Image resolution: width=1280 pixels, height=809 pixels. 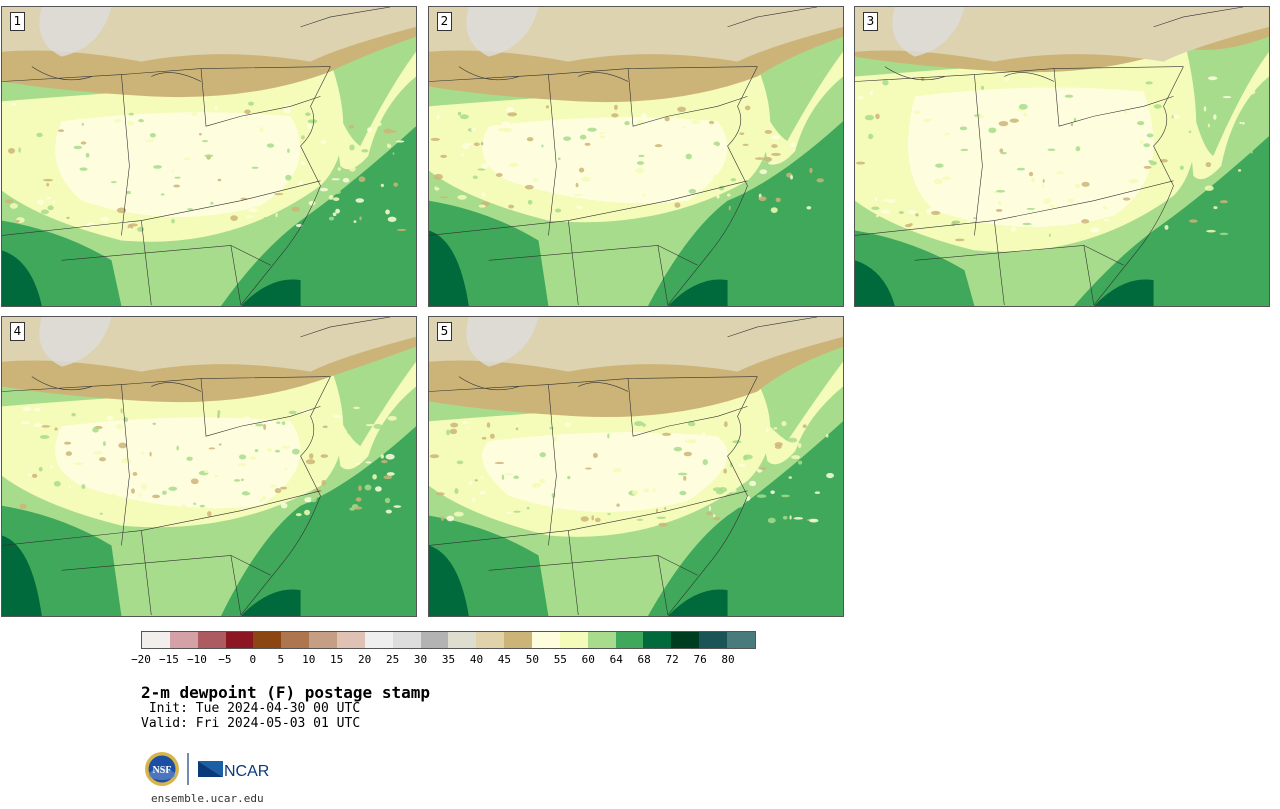 I want to click on colorbar-tick-label: 25, so click(x=392, y=659).